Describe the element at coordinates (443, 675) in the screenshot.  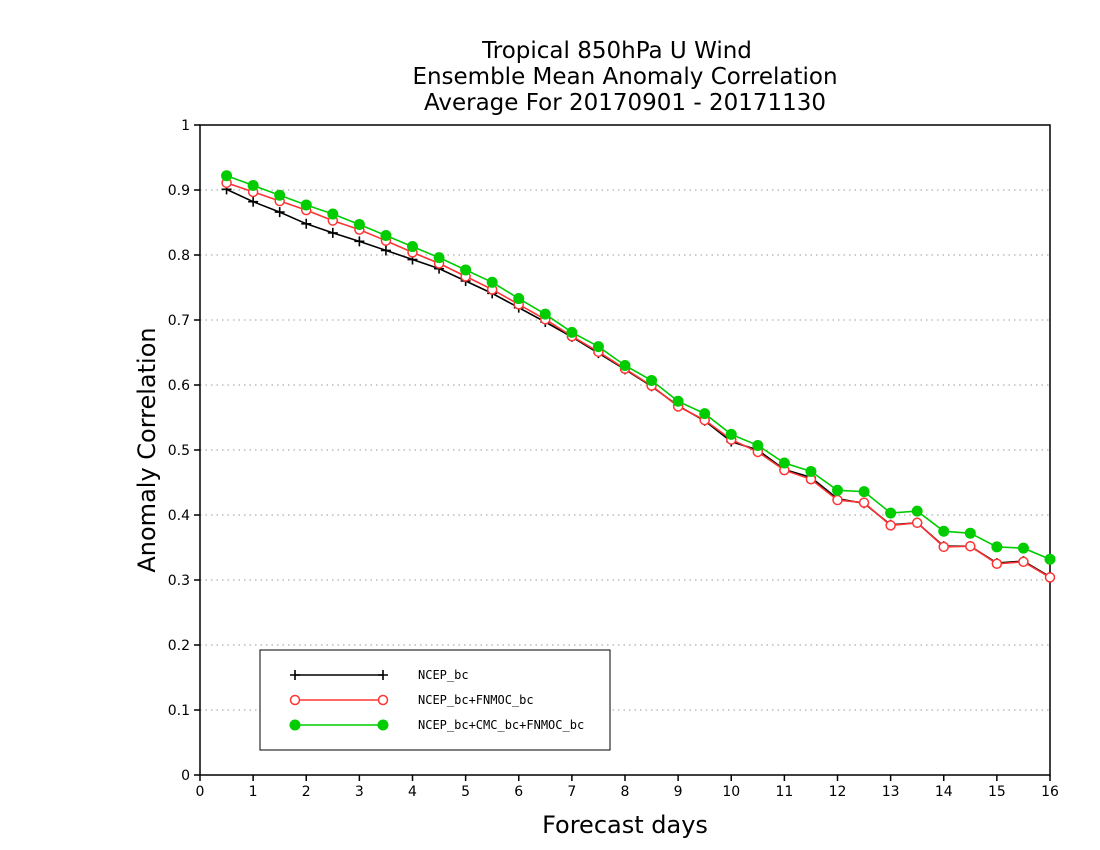
I see `legend-label: NCEP_bc` at that location.